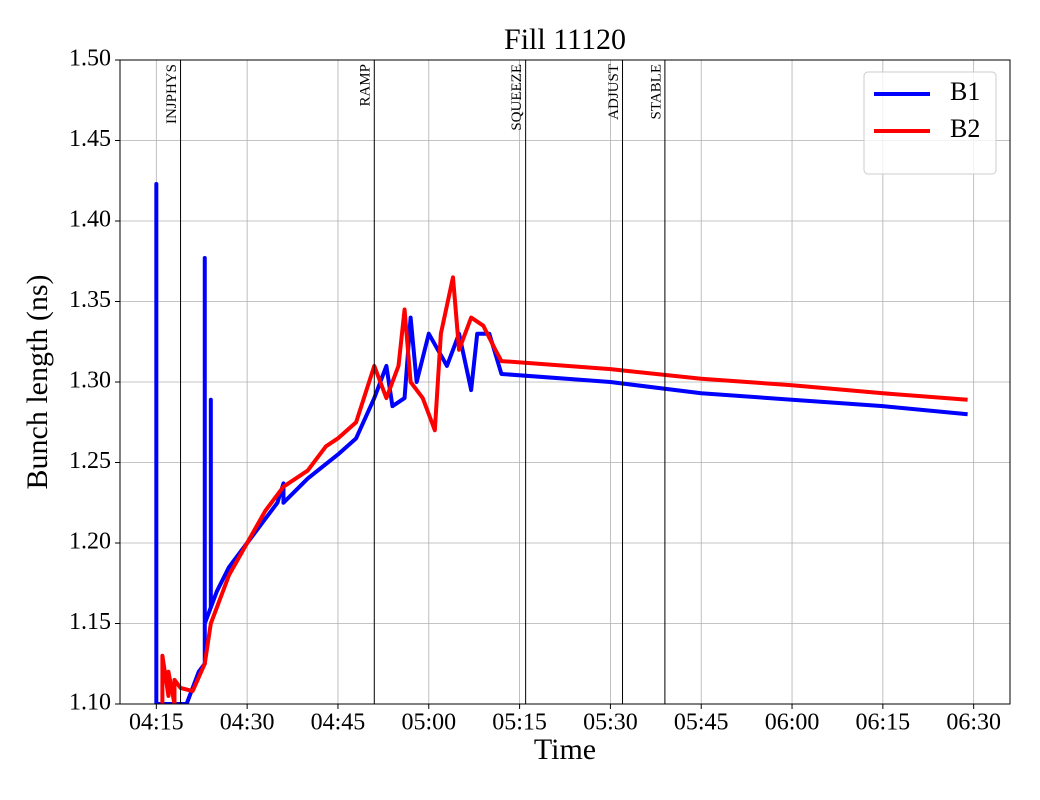 Image resolution: width=1040 pixels, height=800 pixels. What do you see at coordinates (519, 723) in the screenshot?
I see `x-tick-label: 05:15` at bounding box center [519, 723].